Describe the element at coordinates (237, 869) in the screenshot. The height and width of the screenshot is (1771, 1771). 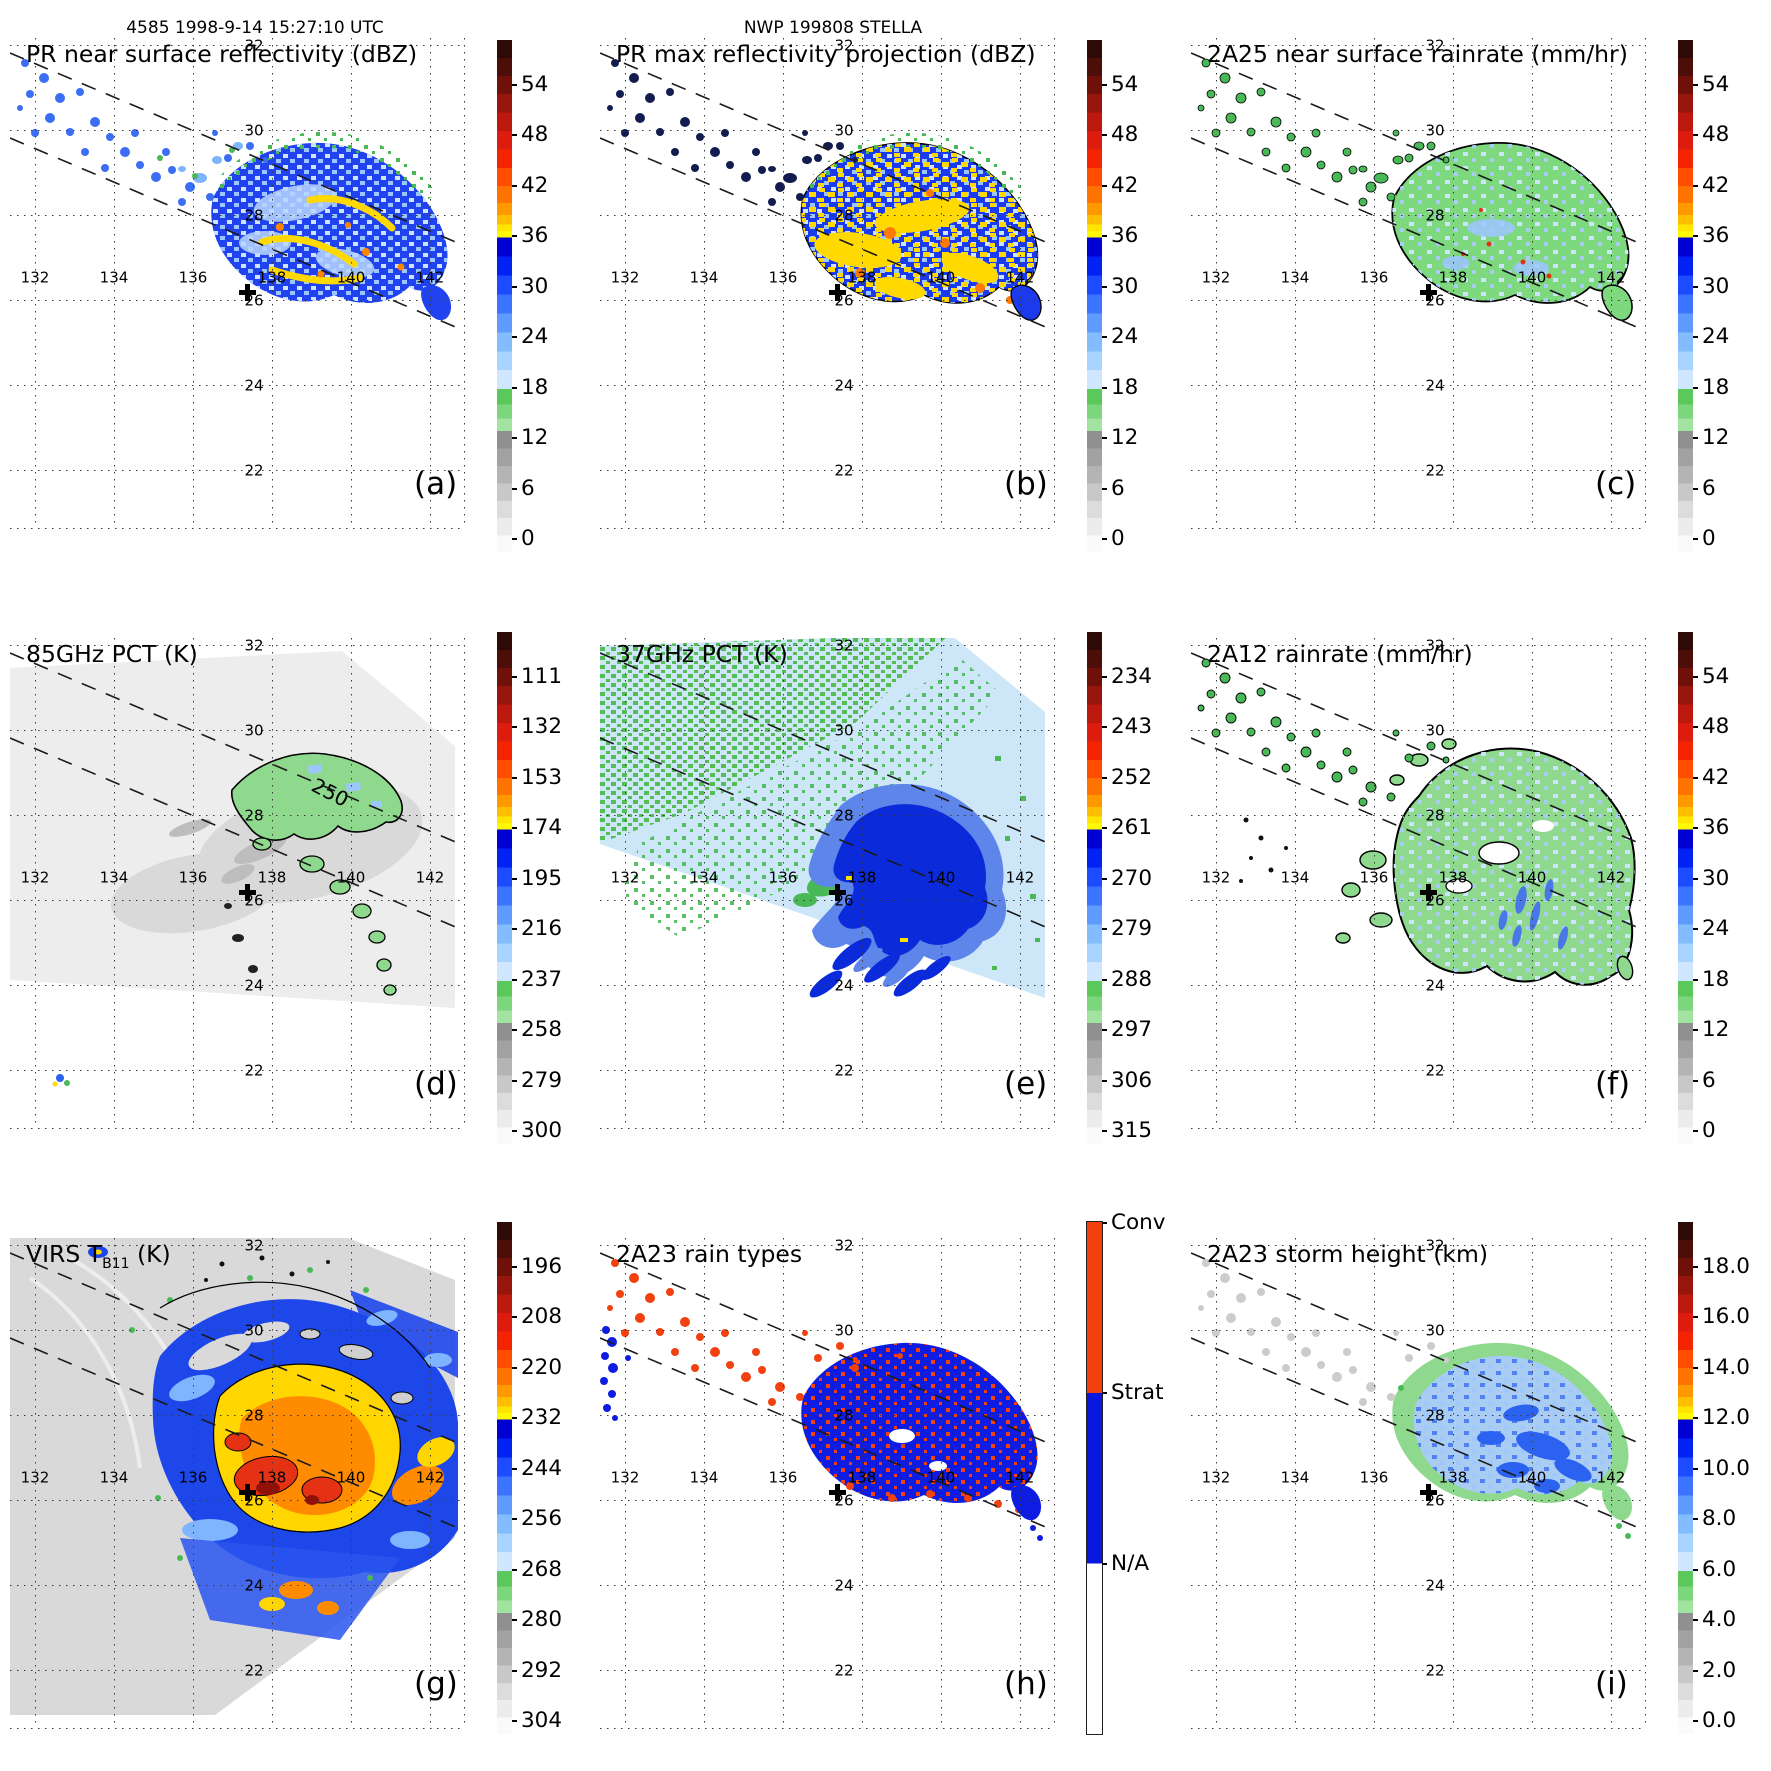
I see `map-art-85ghz-pct: 250` at that location.